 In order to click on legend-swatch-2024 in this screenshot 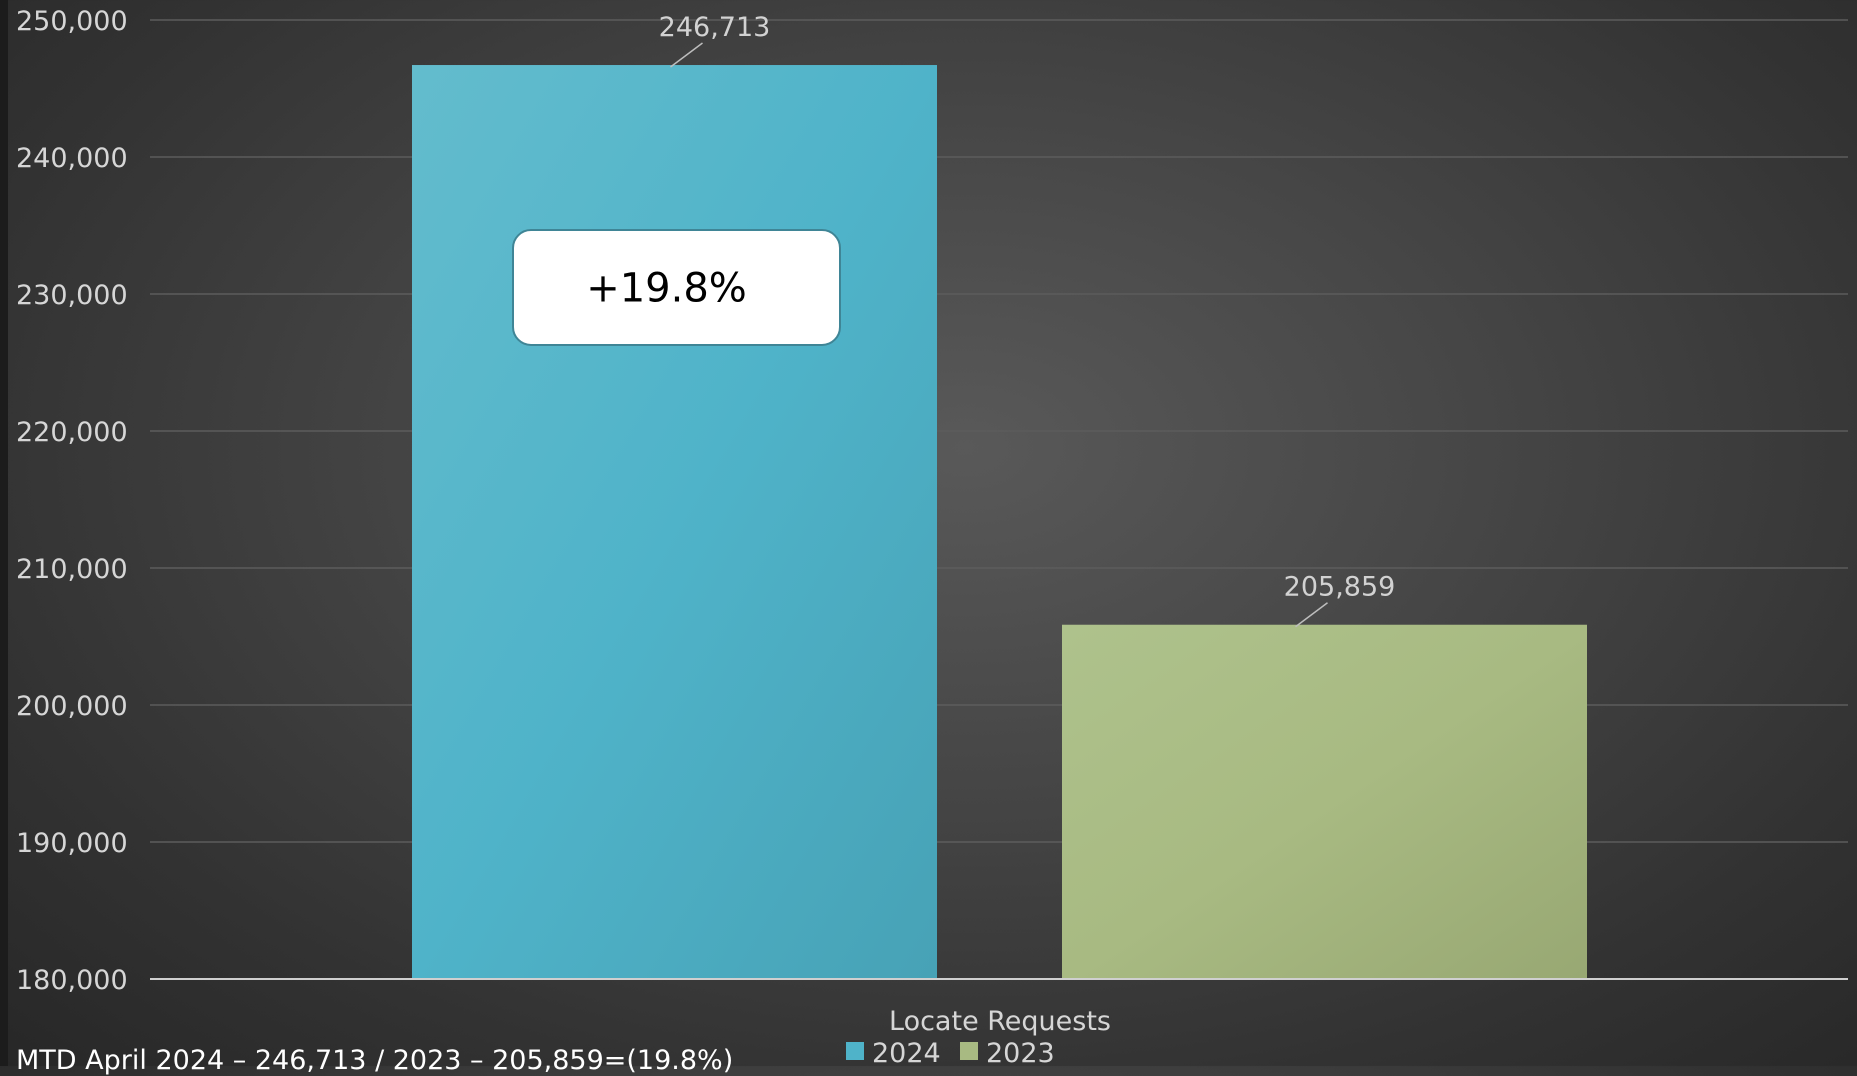, I will do `click(855, 1051)`.